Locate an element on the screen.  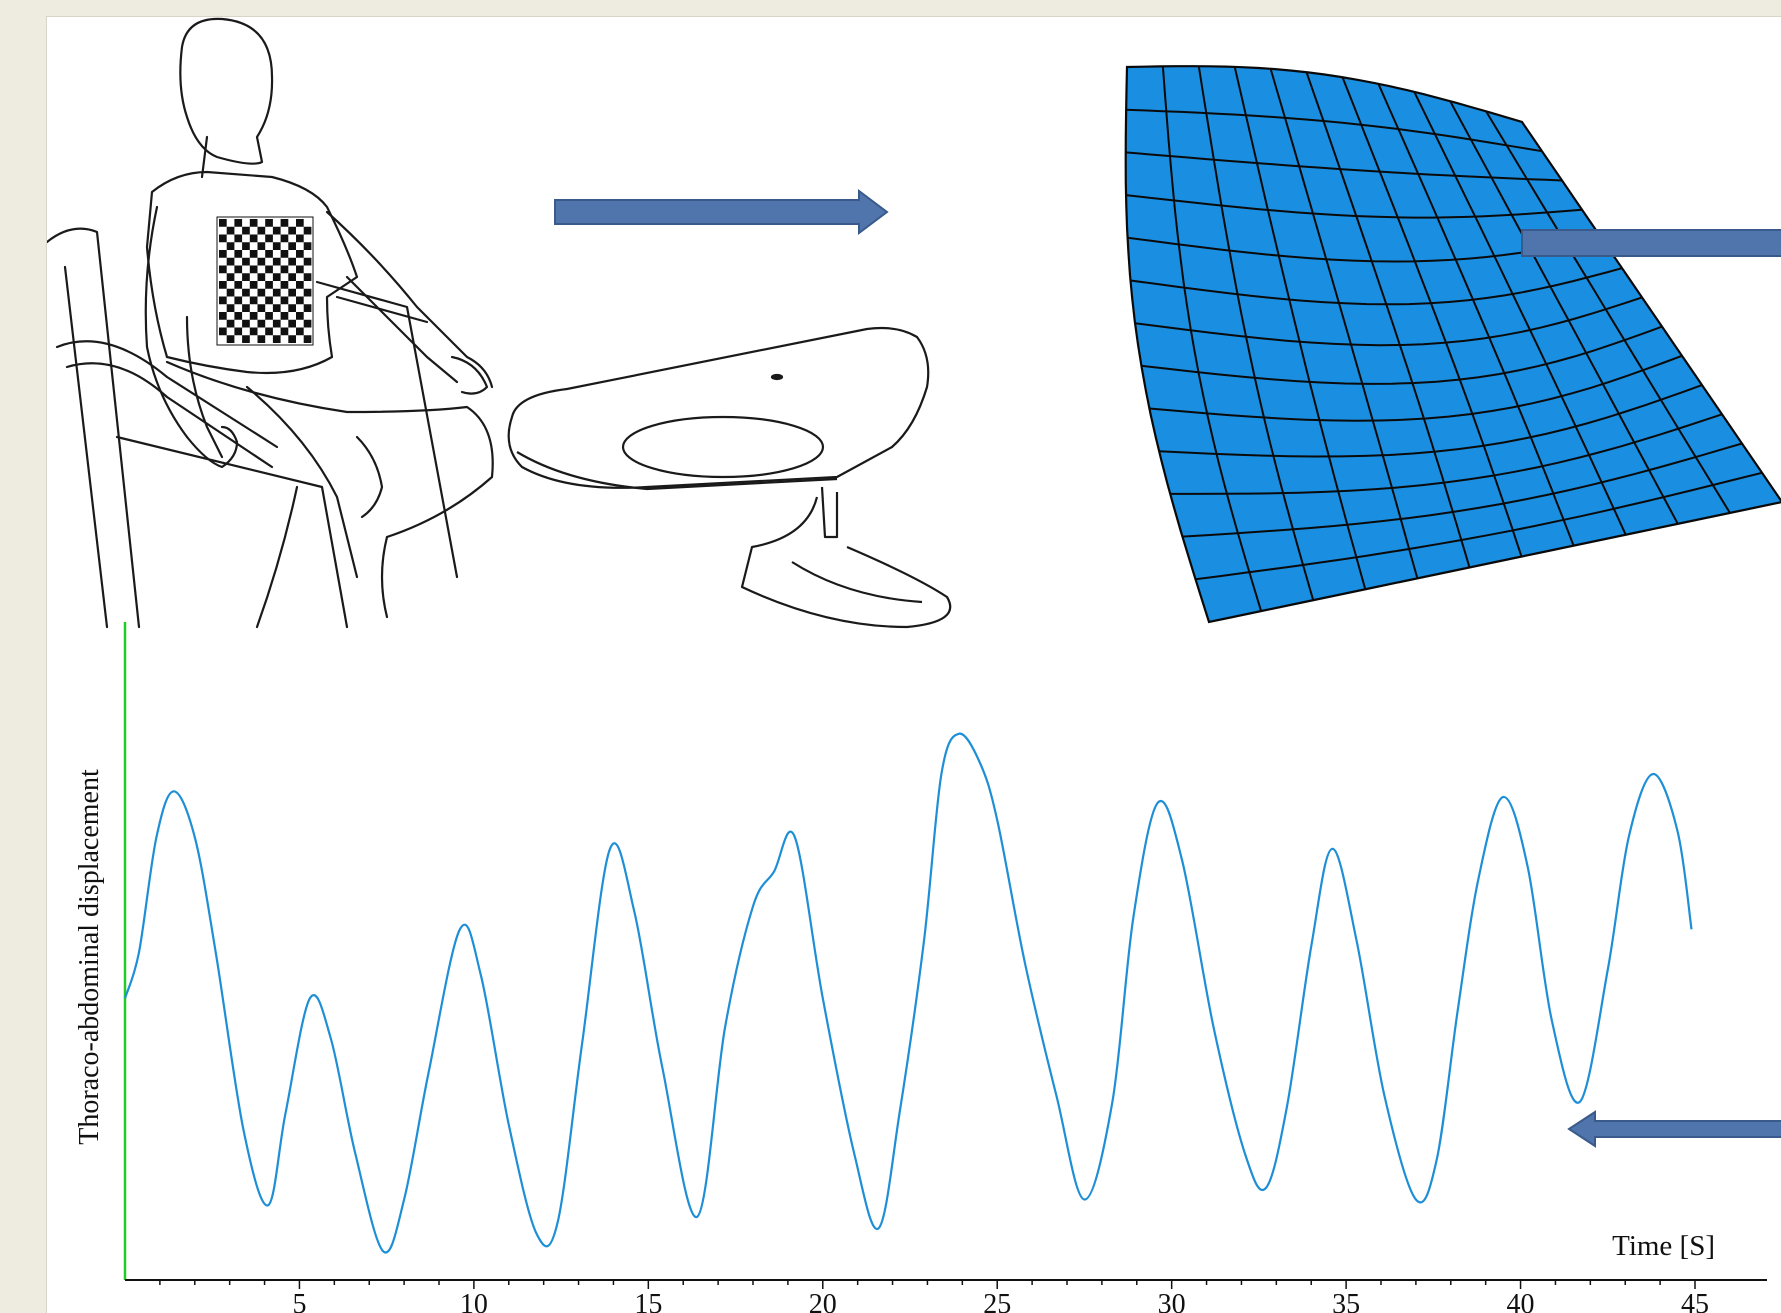
x-tick-label: 15 is located at coordinates (648, 1301).